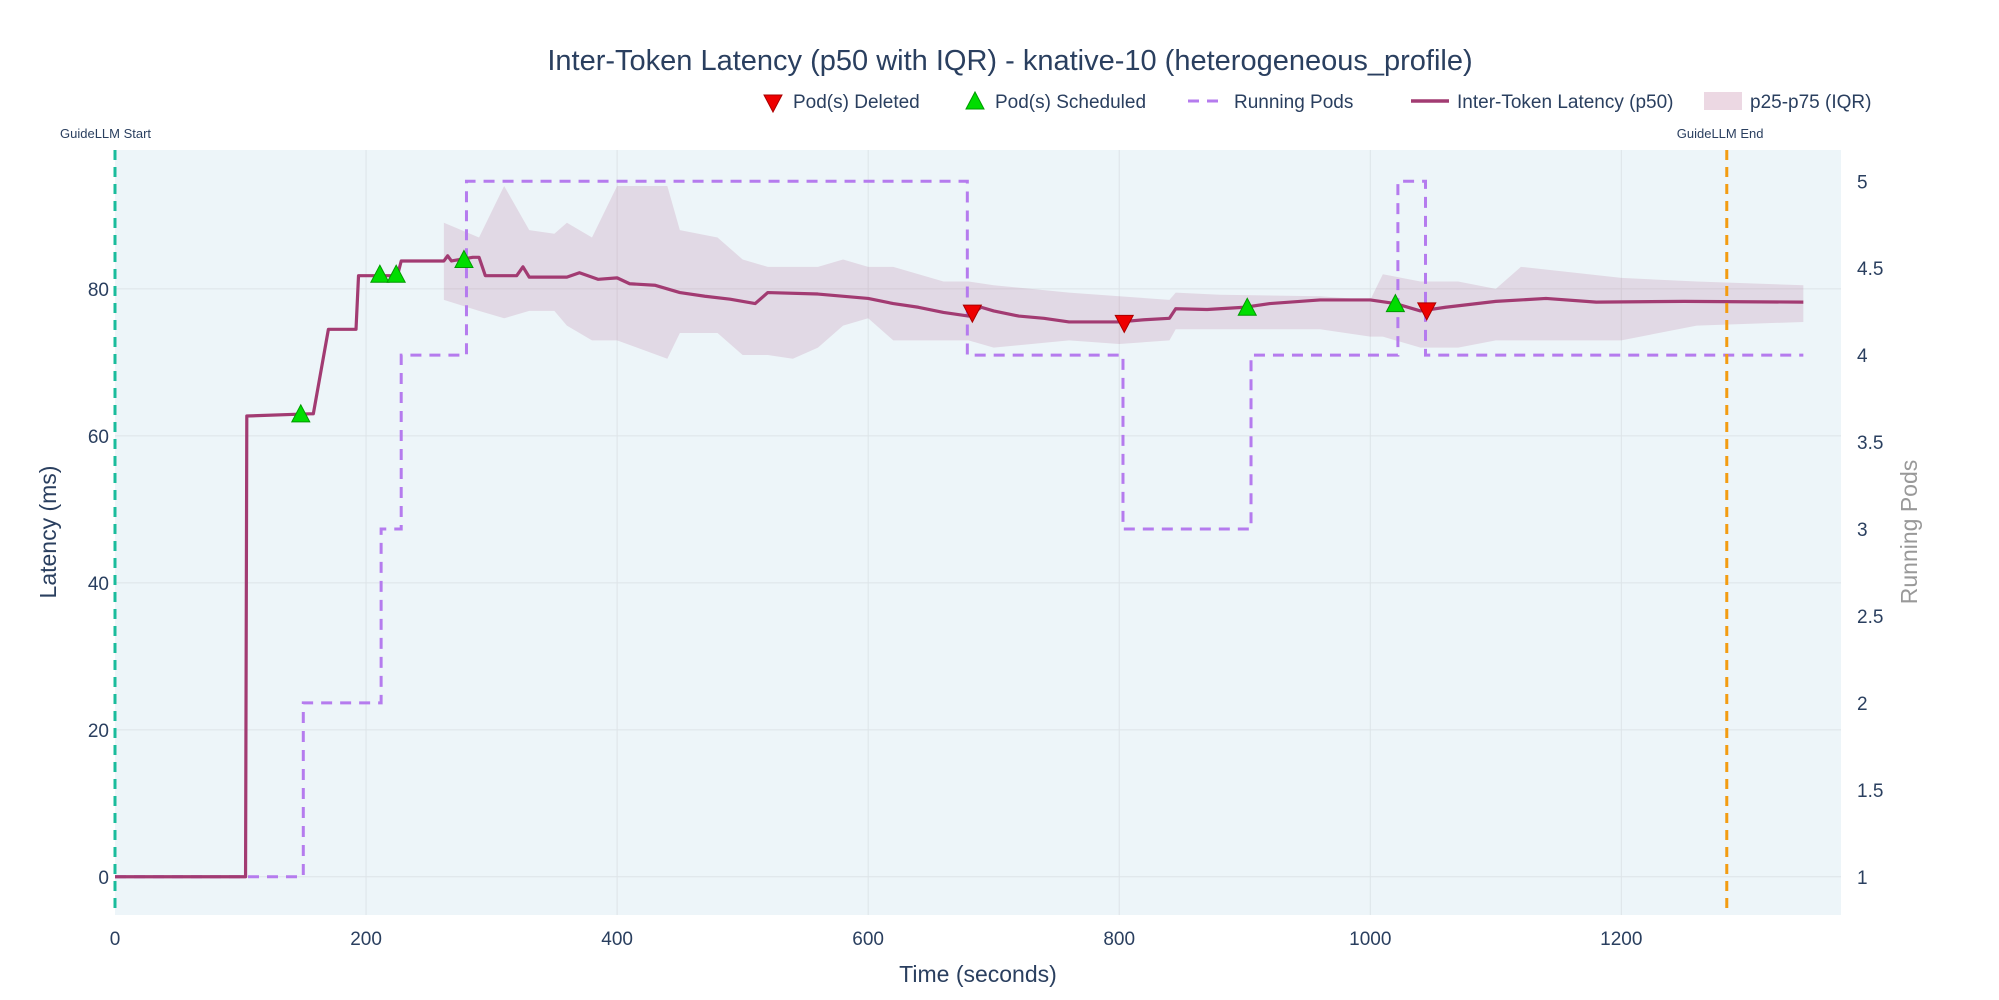 The height and width of the screenshot is (1000, 1999). What do you see at coordinates (1862, 356) in the screenshot?
I see `y2-tick-label: 4` at bounding box center [1862, 356].